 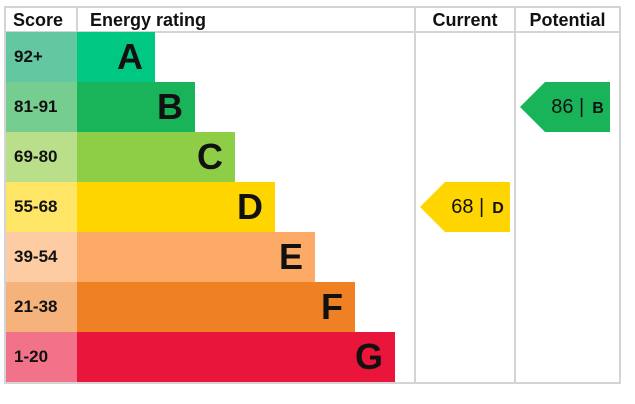 What do you see at coordinates (498, 208) in the screenshot?
I see `current-letter: D` at bounding box center [498, 208].